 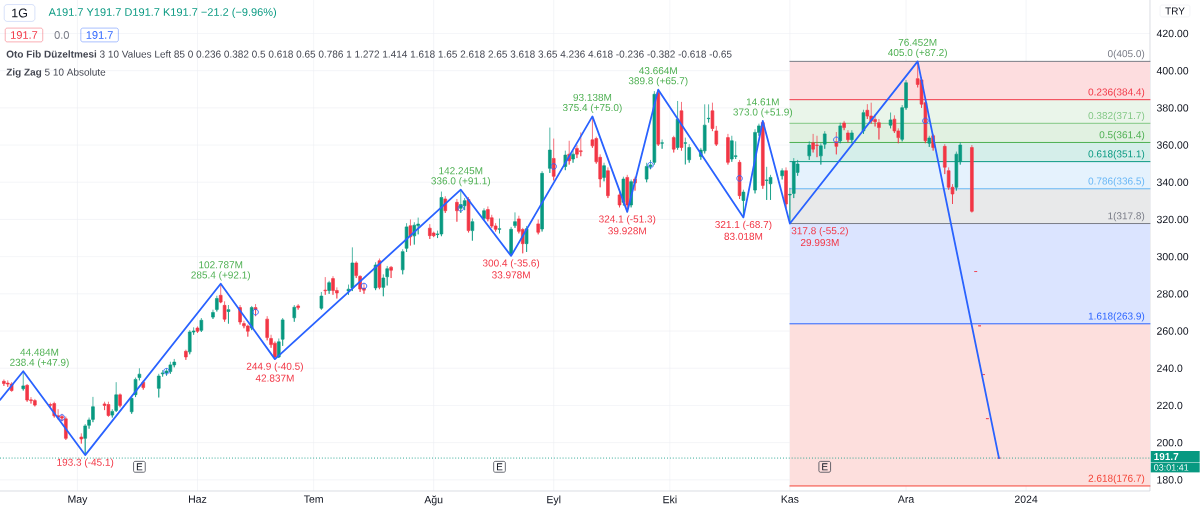 I want to click on y-tick-label: 300.00, so click(x=1172, y=256).